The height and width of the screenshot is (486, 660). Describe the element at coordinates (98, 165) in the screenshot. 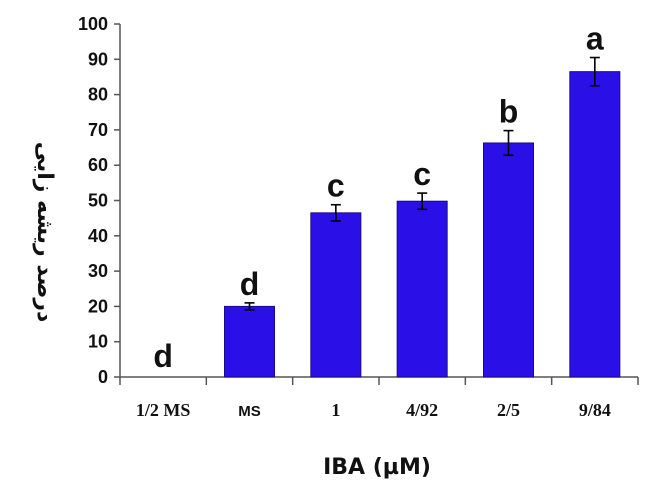

I see `y-tick-label: 60` at that location.